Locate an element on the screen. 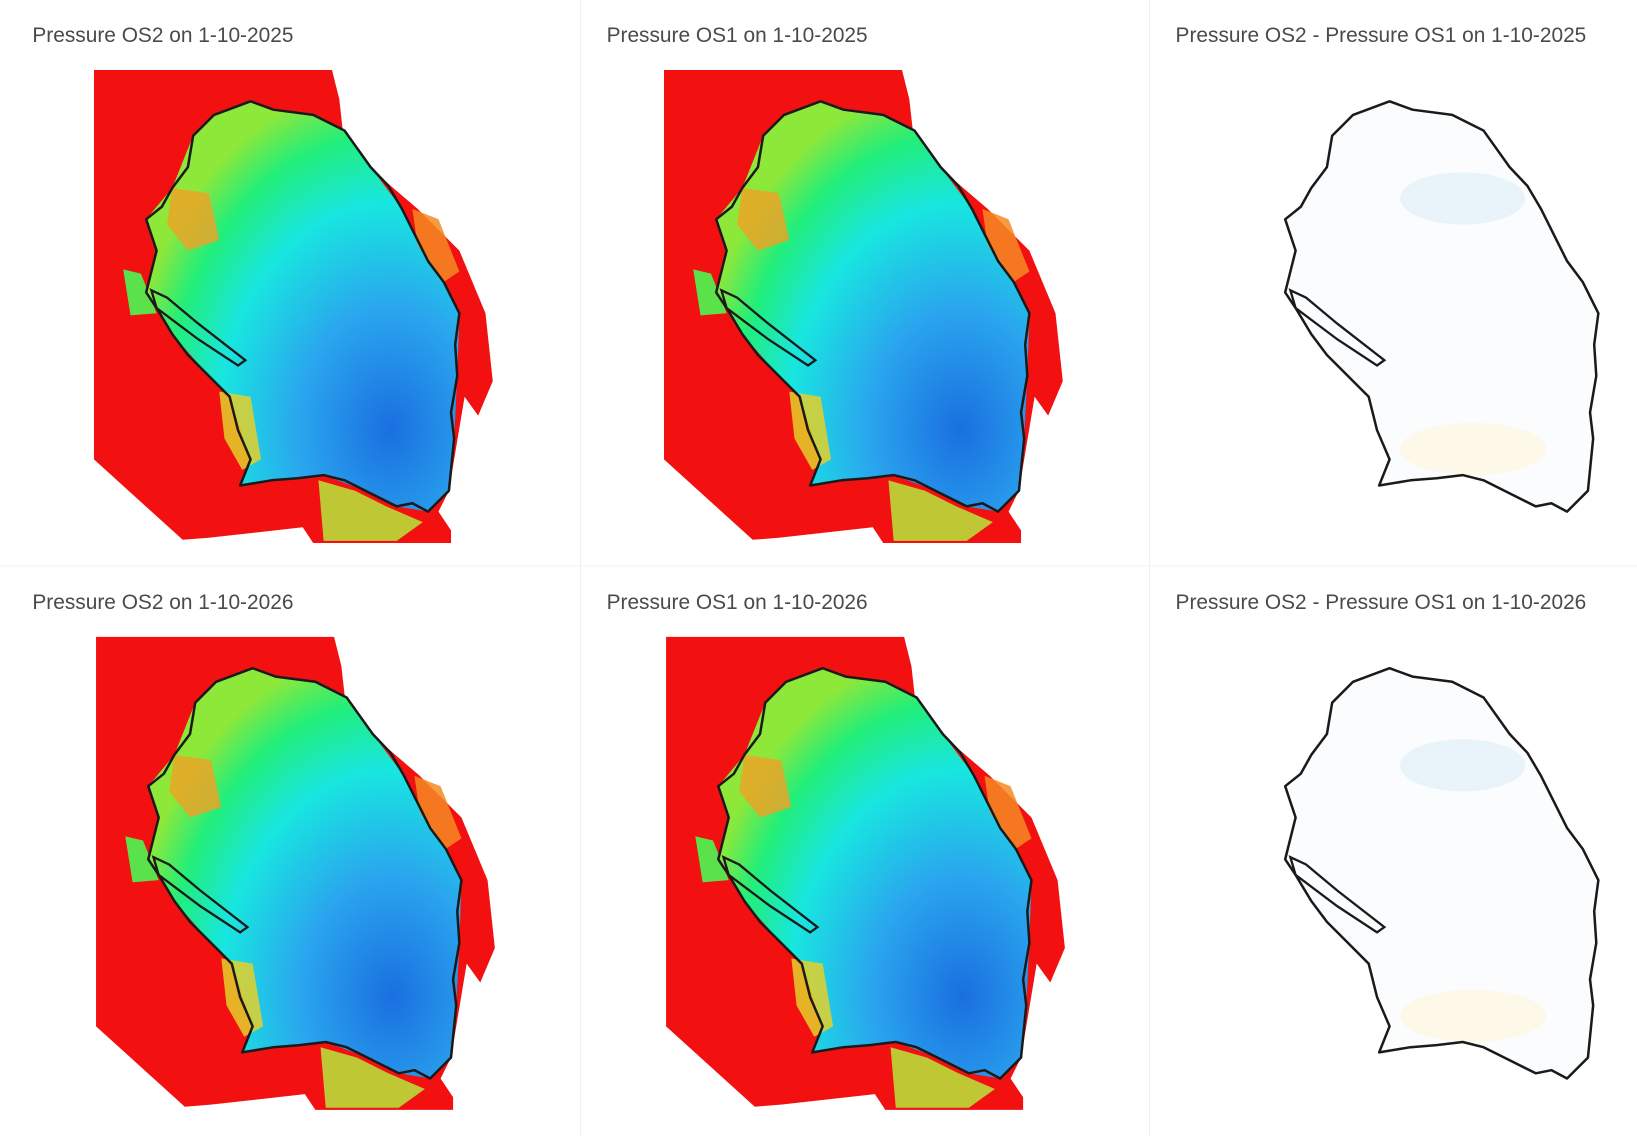 This screenshot has height=1136, width=1637. panel-title: Pressure OS1 on 1-10-2025 is located at coordinates (737, 35).